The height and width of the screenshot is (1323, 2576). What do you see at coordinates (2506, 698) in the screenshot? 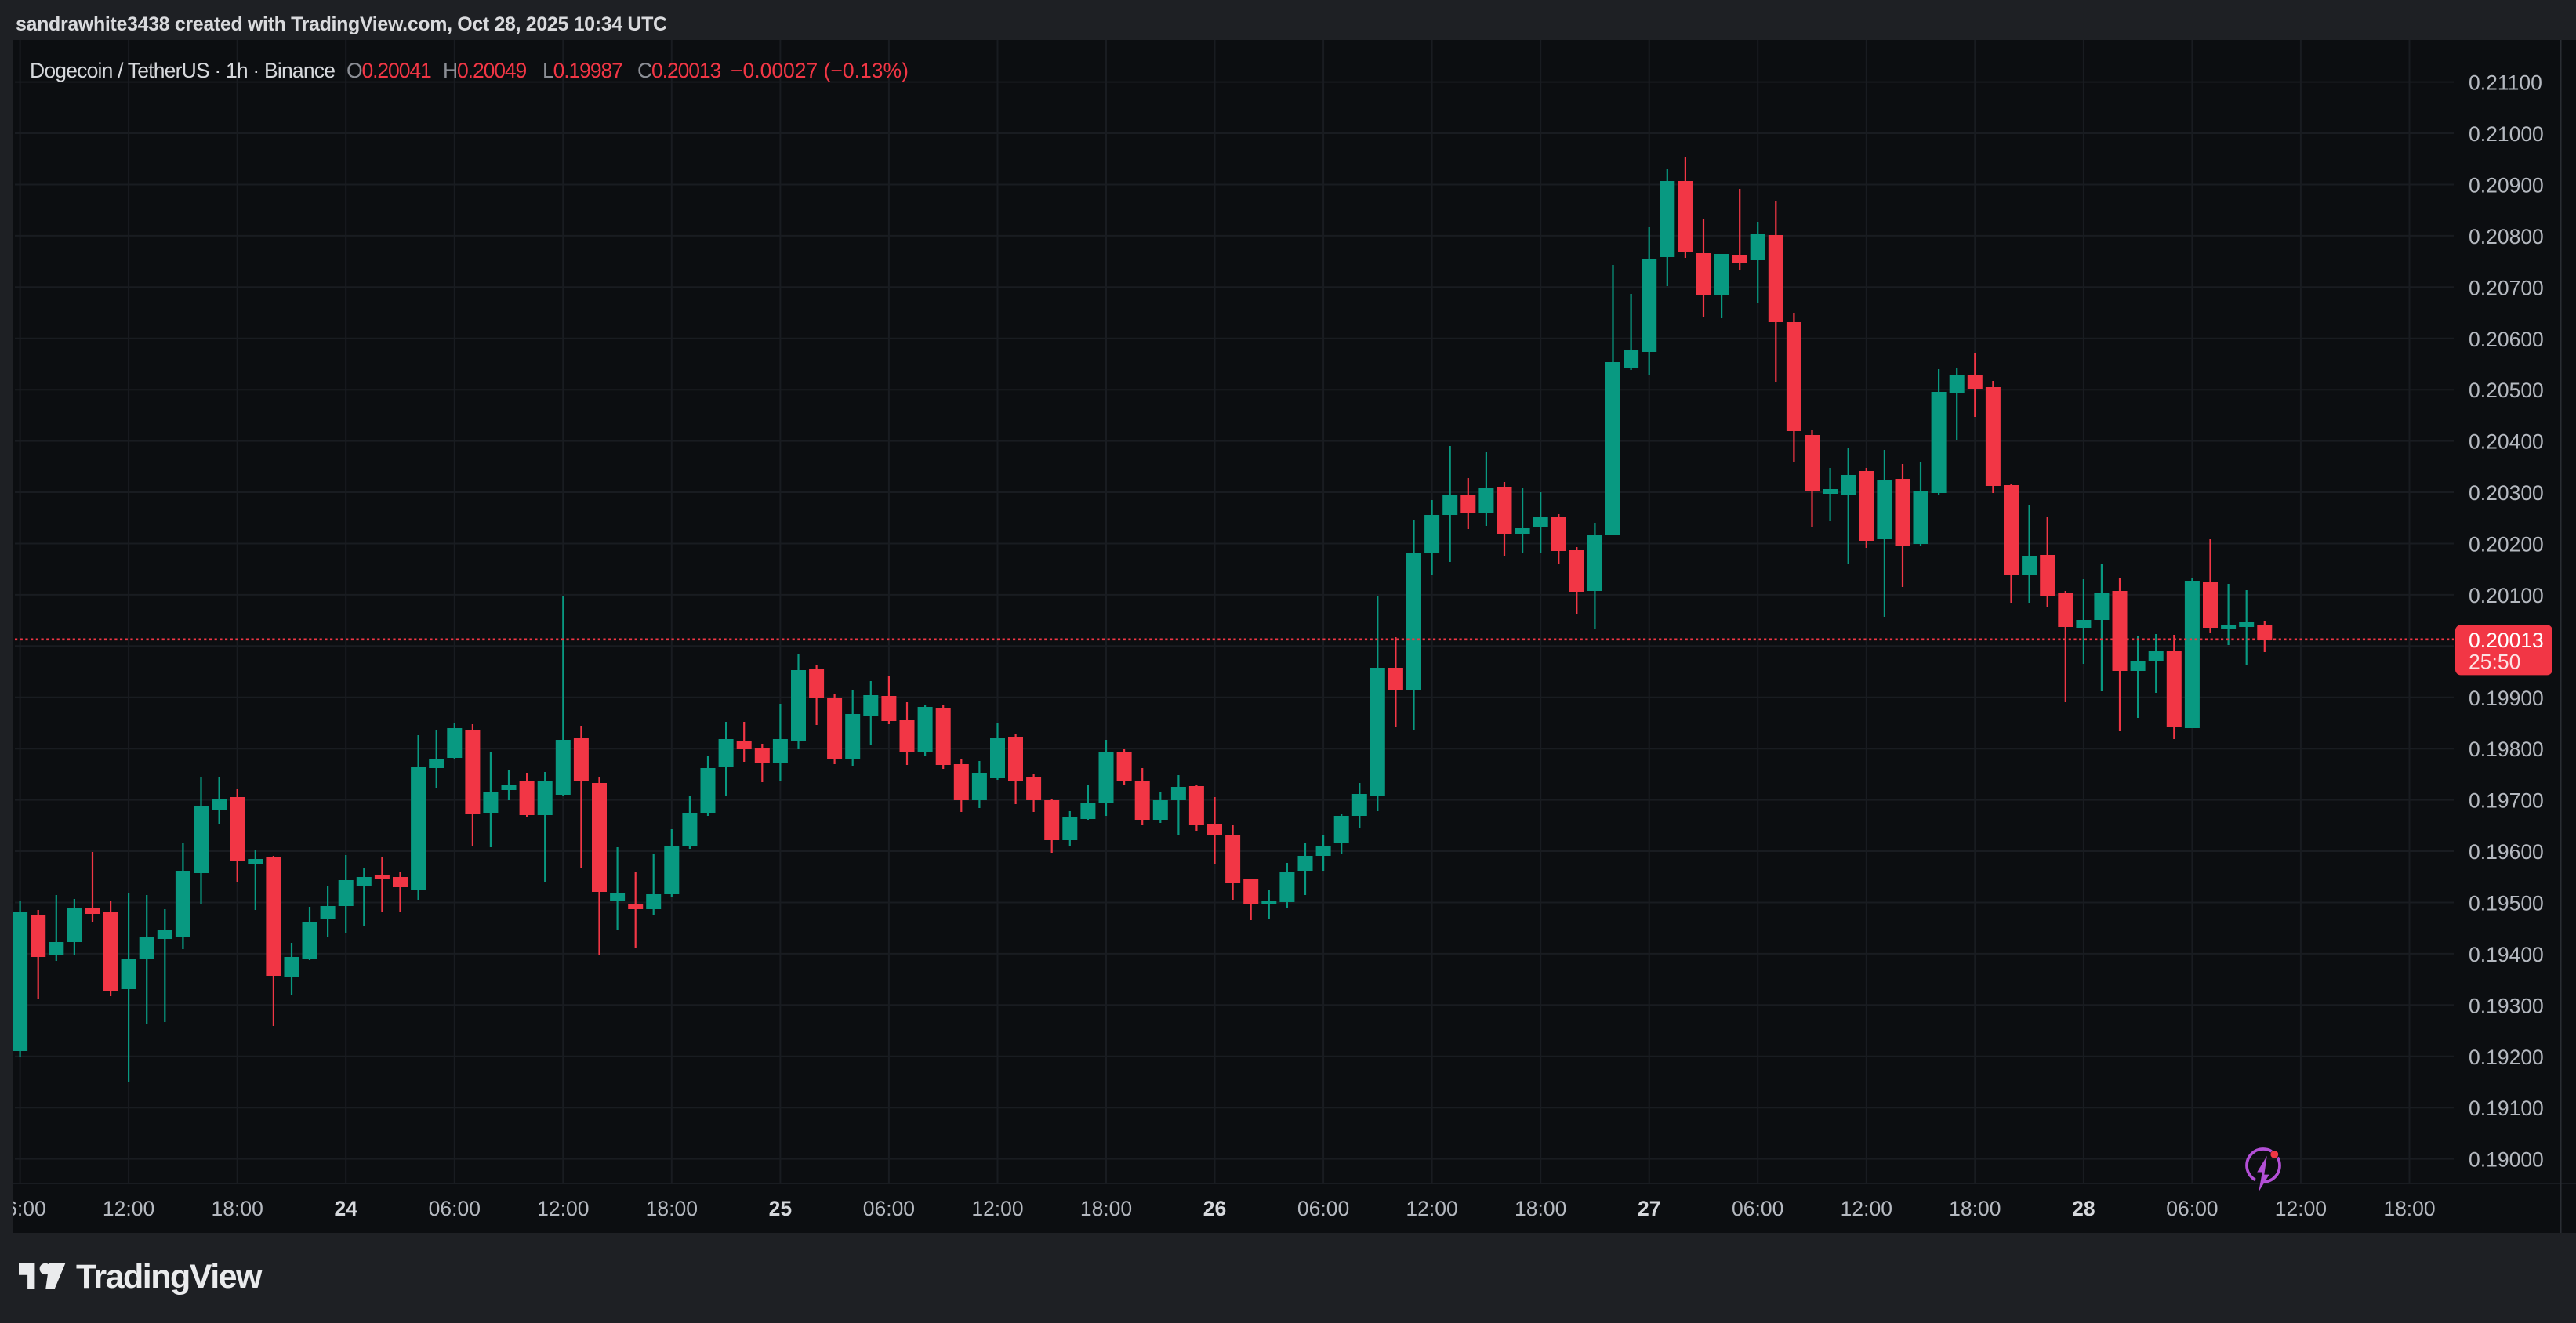
I see `svg-text: 0.19900` at bounding box center [2506, 698].